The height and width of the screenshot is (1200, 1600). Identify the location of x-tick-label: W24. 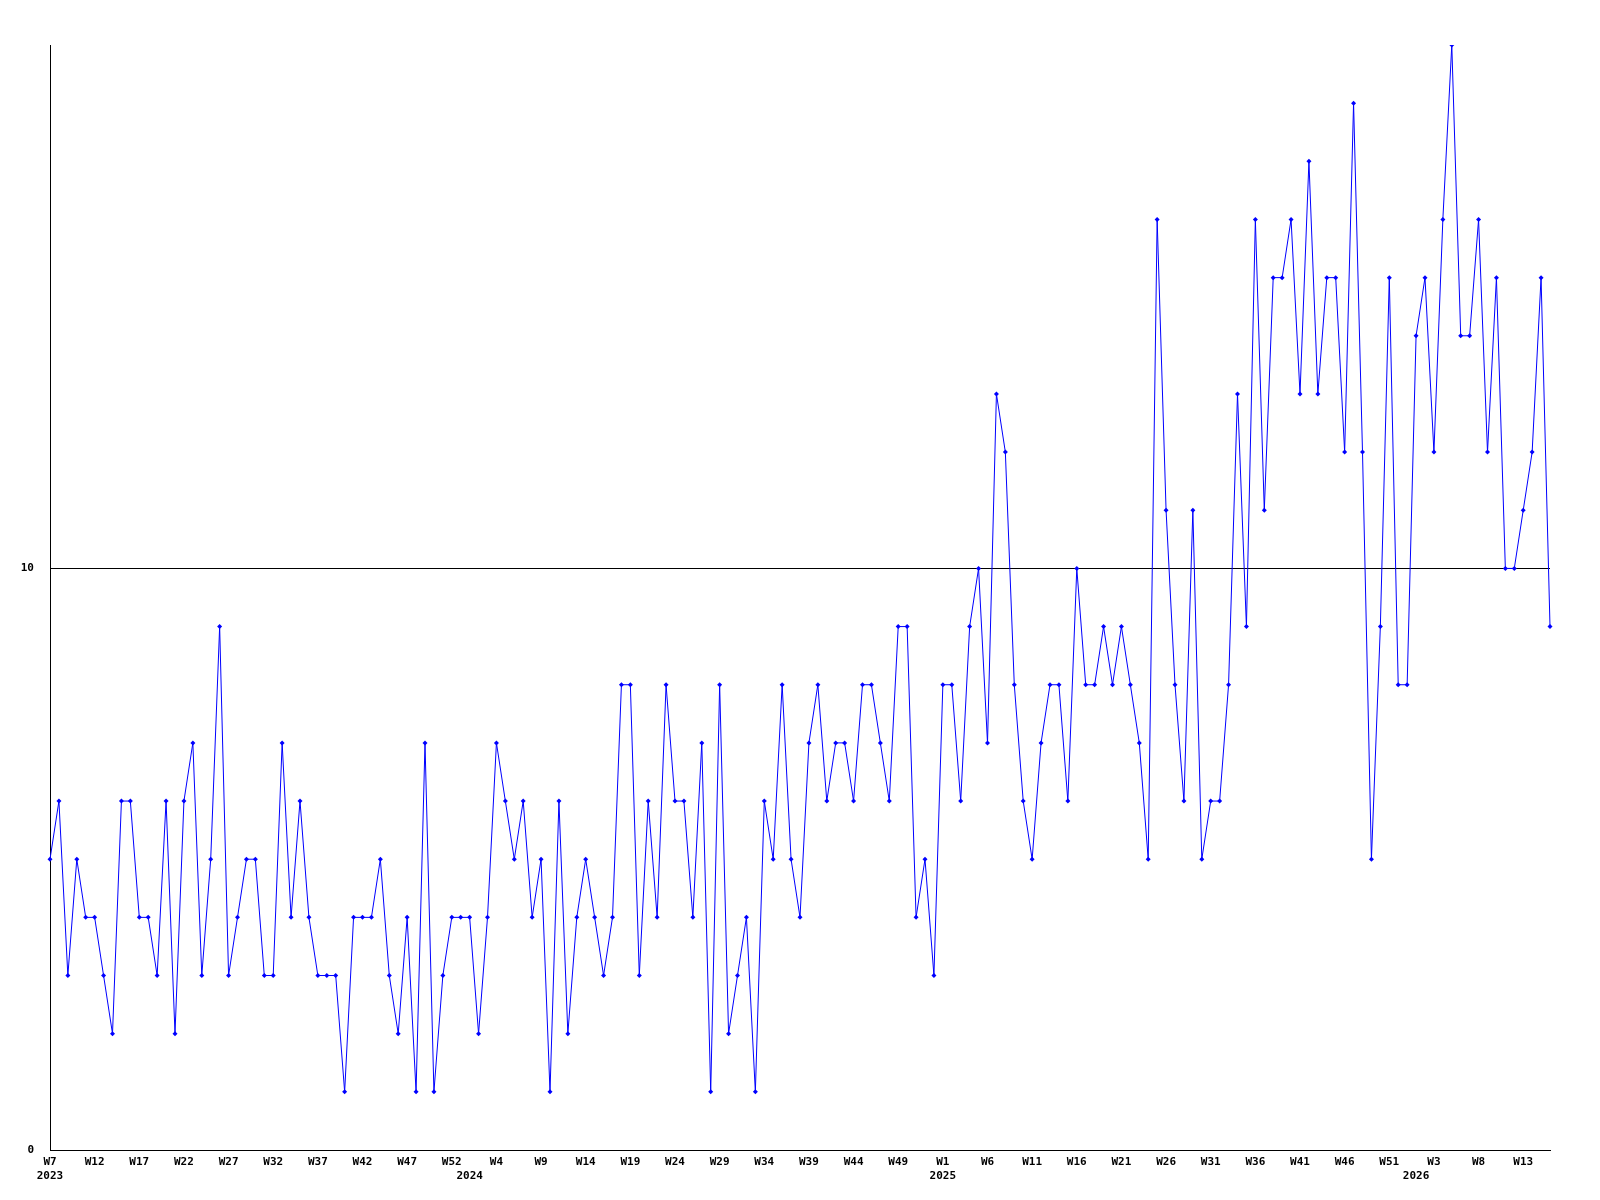
(675, 1162).